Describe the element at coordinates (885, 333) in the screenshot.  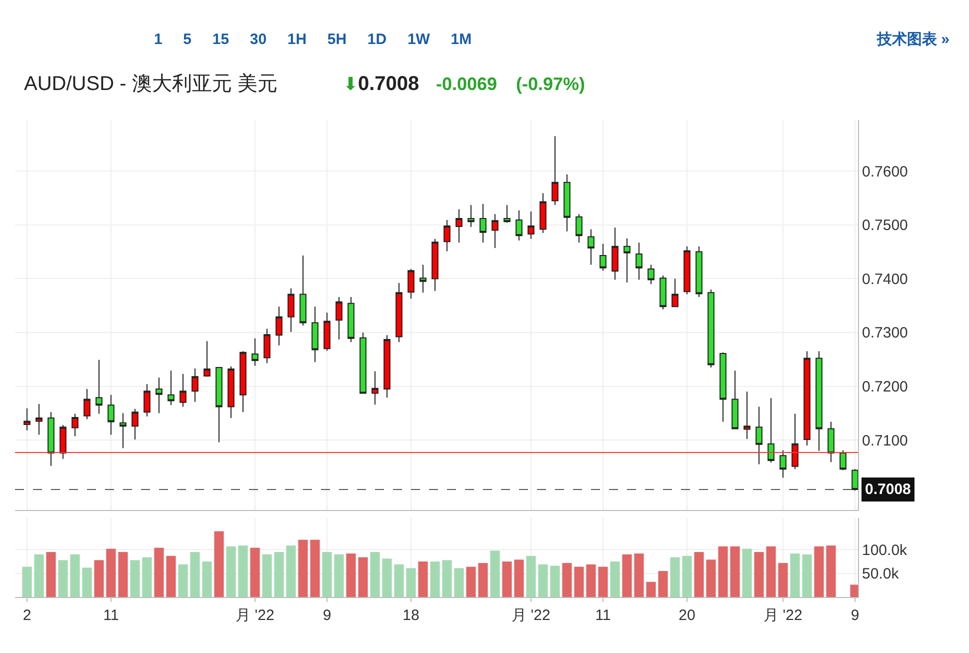
I see `y-tick-label: 0.7300` at that location.